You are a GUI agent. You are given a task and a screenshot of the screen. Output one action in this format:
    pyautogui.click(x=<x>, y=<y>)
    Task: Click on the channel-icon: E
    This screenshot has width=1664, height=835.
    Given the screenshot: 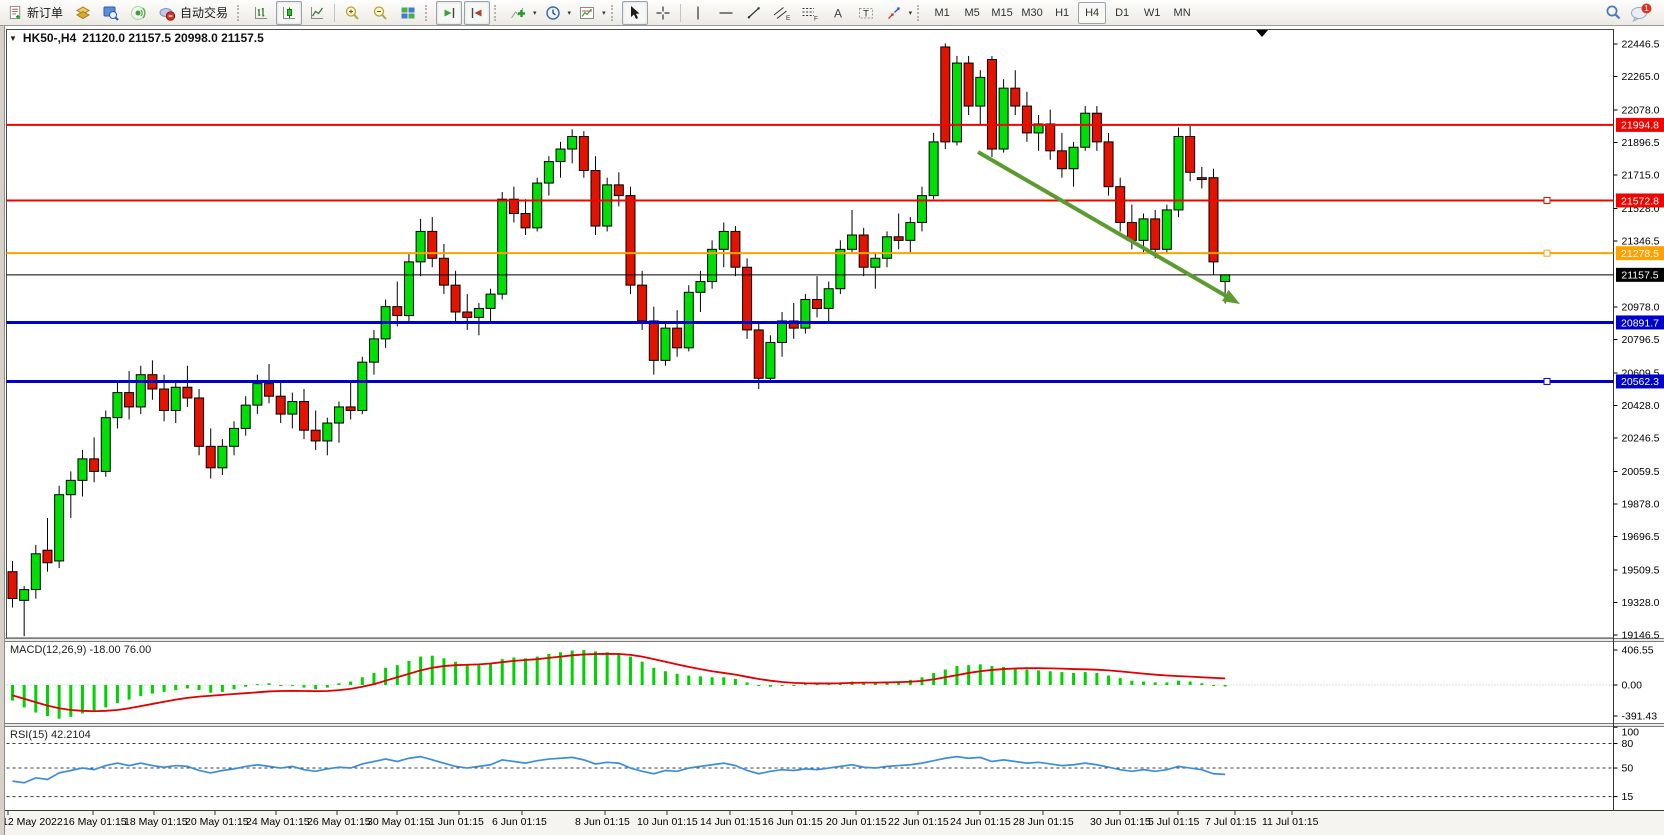 What is the action you would take?
    pyautogui.click(x=781, y=13)
    